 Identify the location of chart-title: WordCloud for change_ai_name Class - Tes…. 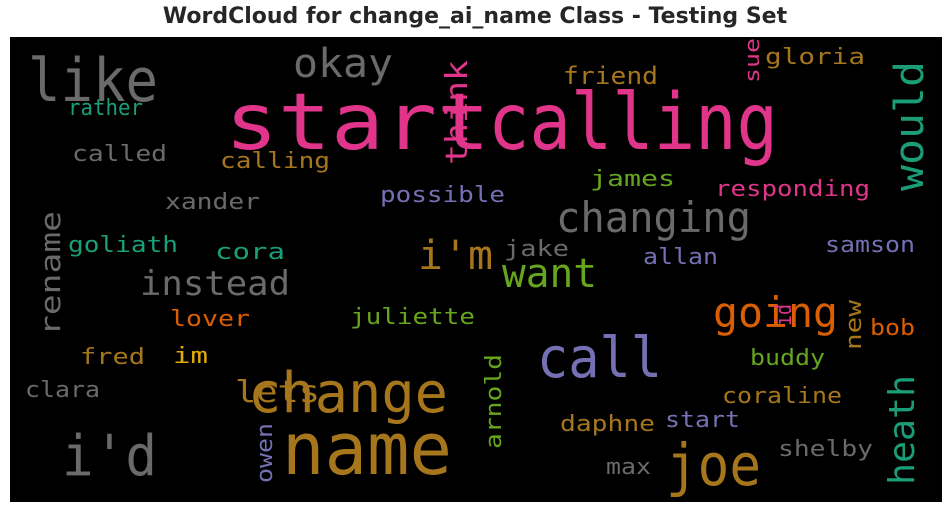
(475, 16).